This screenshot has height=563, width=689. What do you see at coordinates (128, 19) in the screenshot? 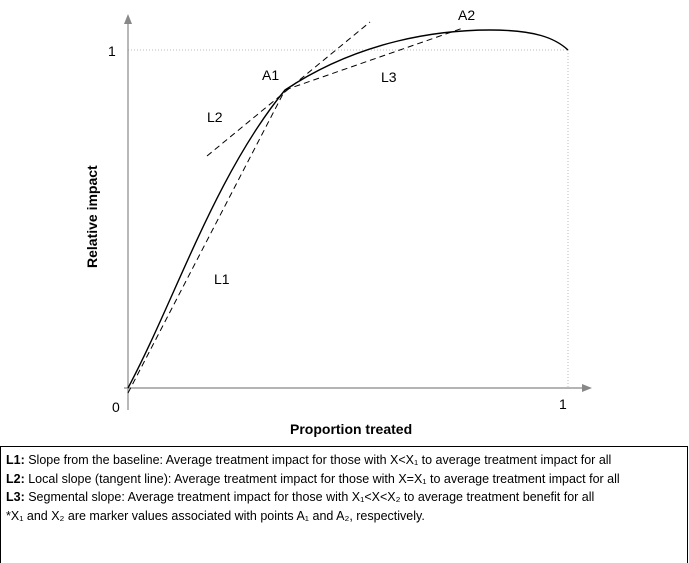
I see `y-axis-arrowhead` at bounding box center [128, 19].